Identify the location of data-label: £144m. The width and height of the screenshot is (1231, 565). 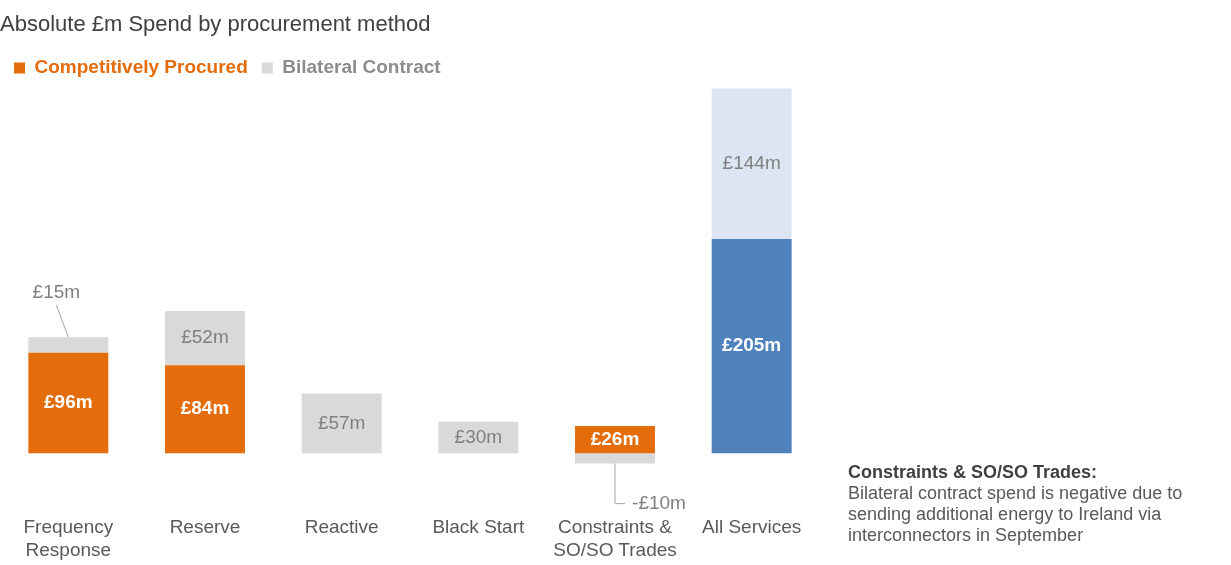
(751, 162).